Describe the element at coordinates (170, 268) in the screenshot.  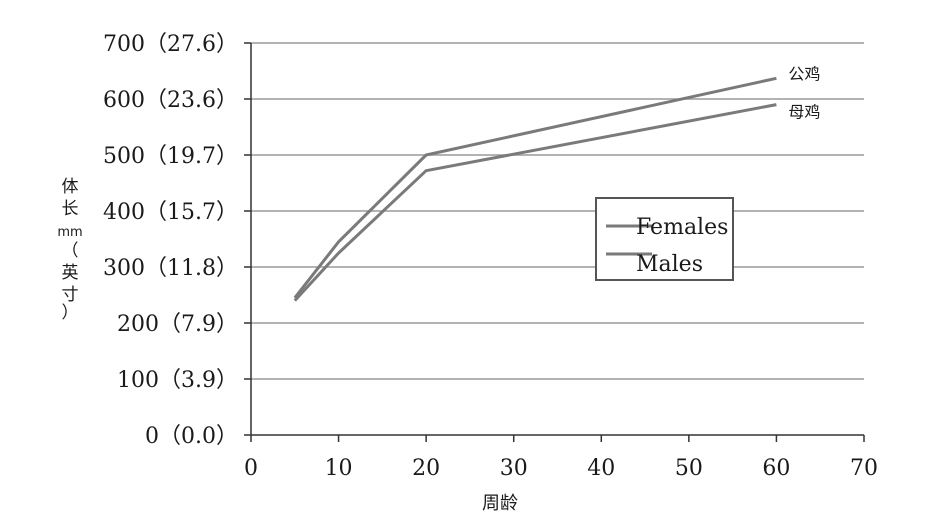
I see `y-tick-label: 300（11.8）` at that location.